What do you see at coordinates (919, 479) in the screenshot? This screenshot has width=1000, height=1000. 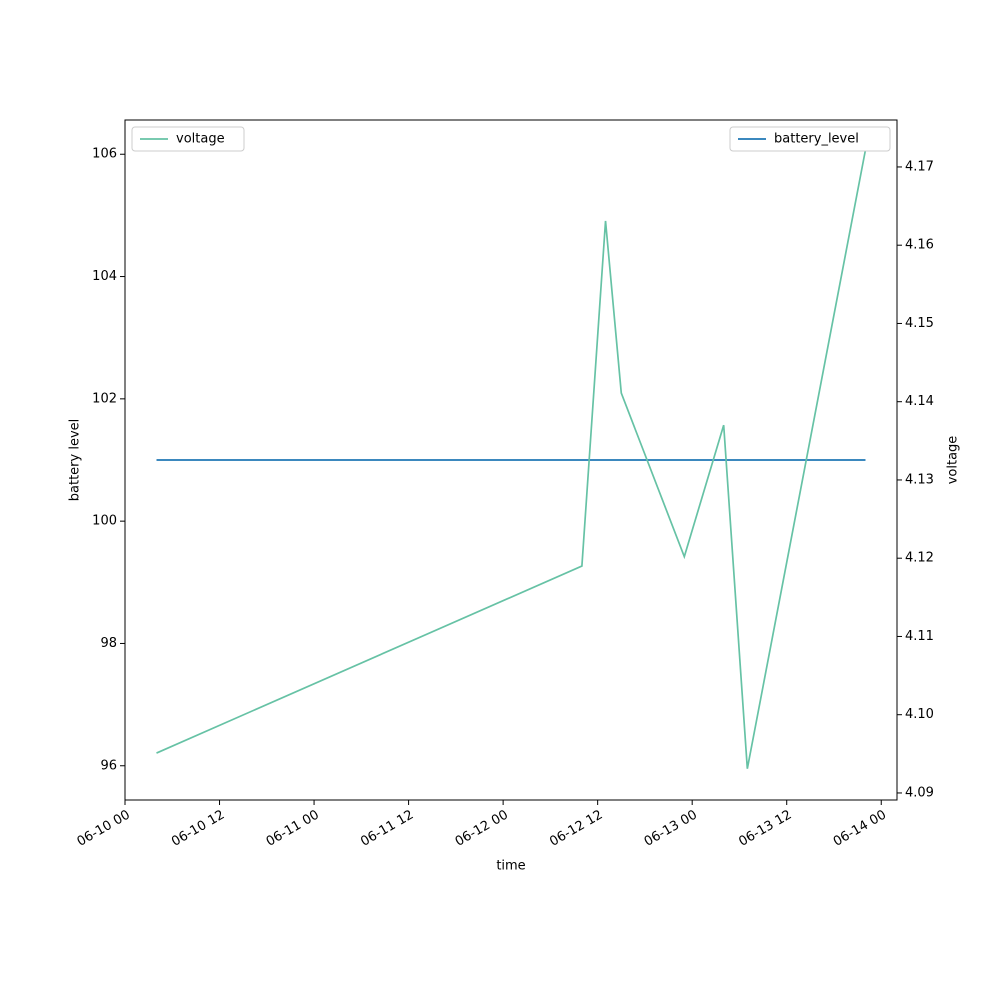 I see `y2-tick-label: 4.13` at bounding box center [919, 479].